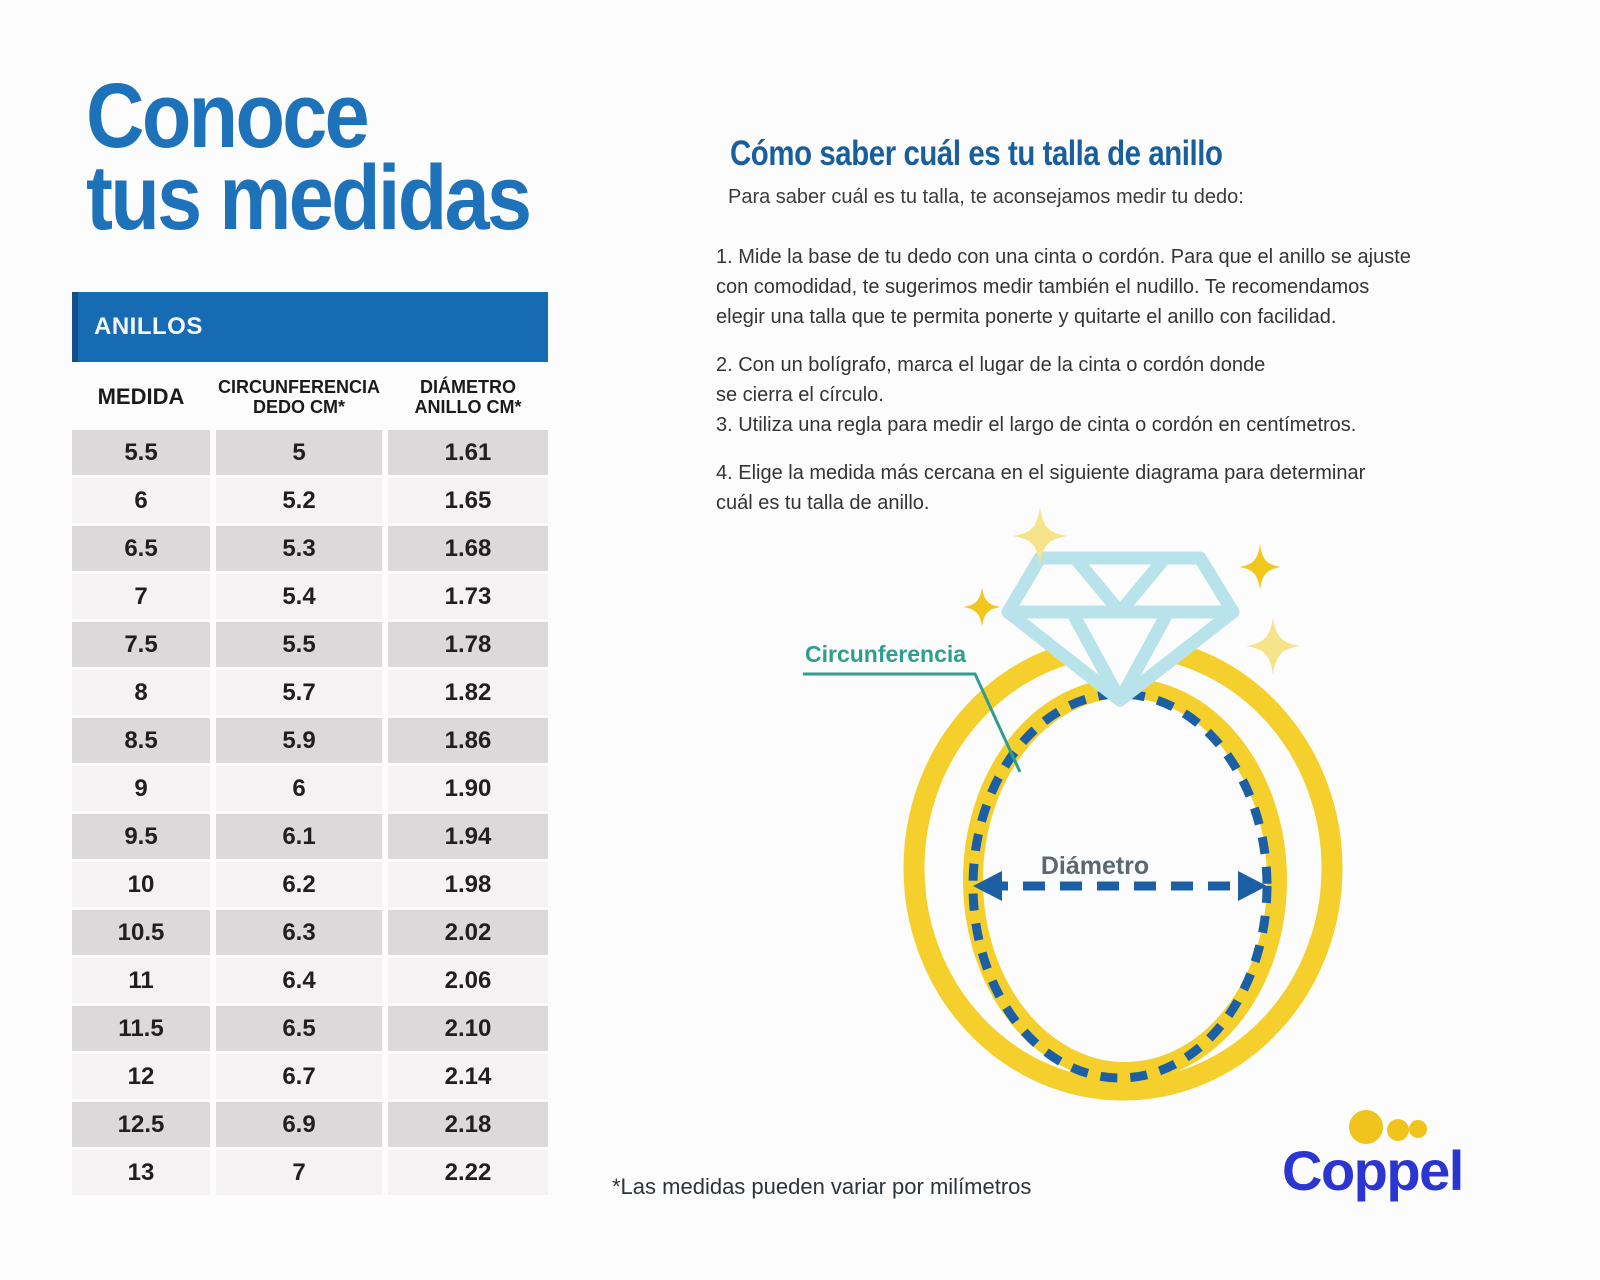 The width and height of the screenshot is (1600, 1280). Describe the element at coordinates (468, 548) in the screenshot. I see `cell-diametro: 1.68` at that location.